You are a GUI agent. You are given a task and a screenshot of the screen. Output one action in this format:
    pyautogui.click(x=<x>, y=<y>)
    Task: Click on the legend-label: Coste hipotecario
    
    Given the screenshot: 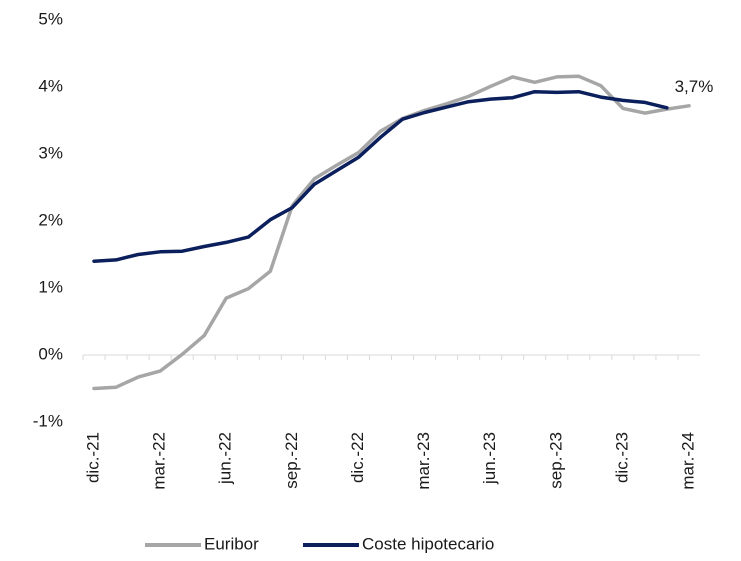 What is the action you would take?
    pyautogui.click(x=428, y=543)
    